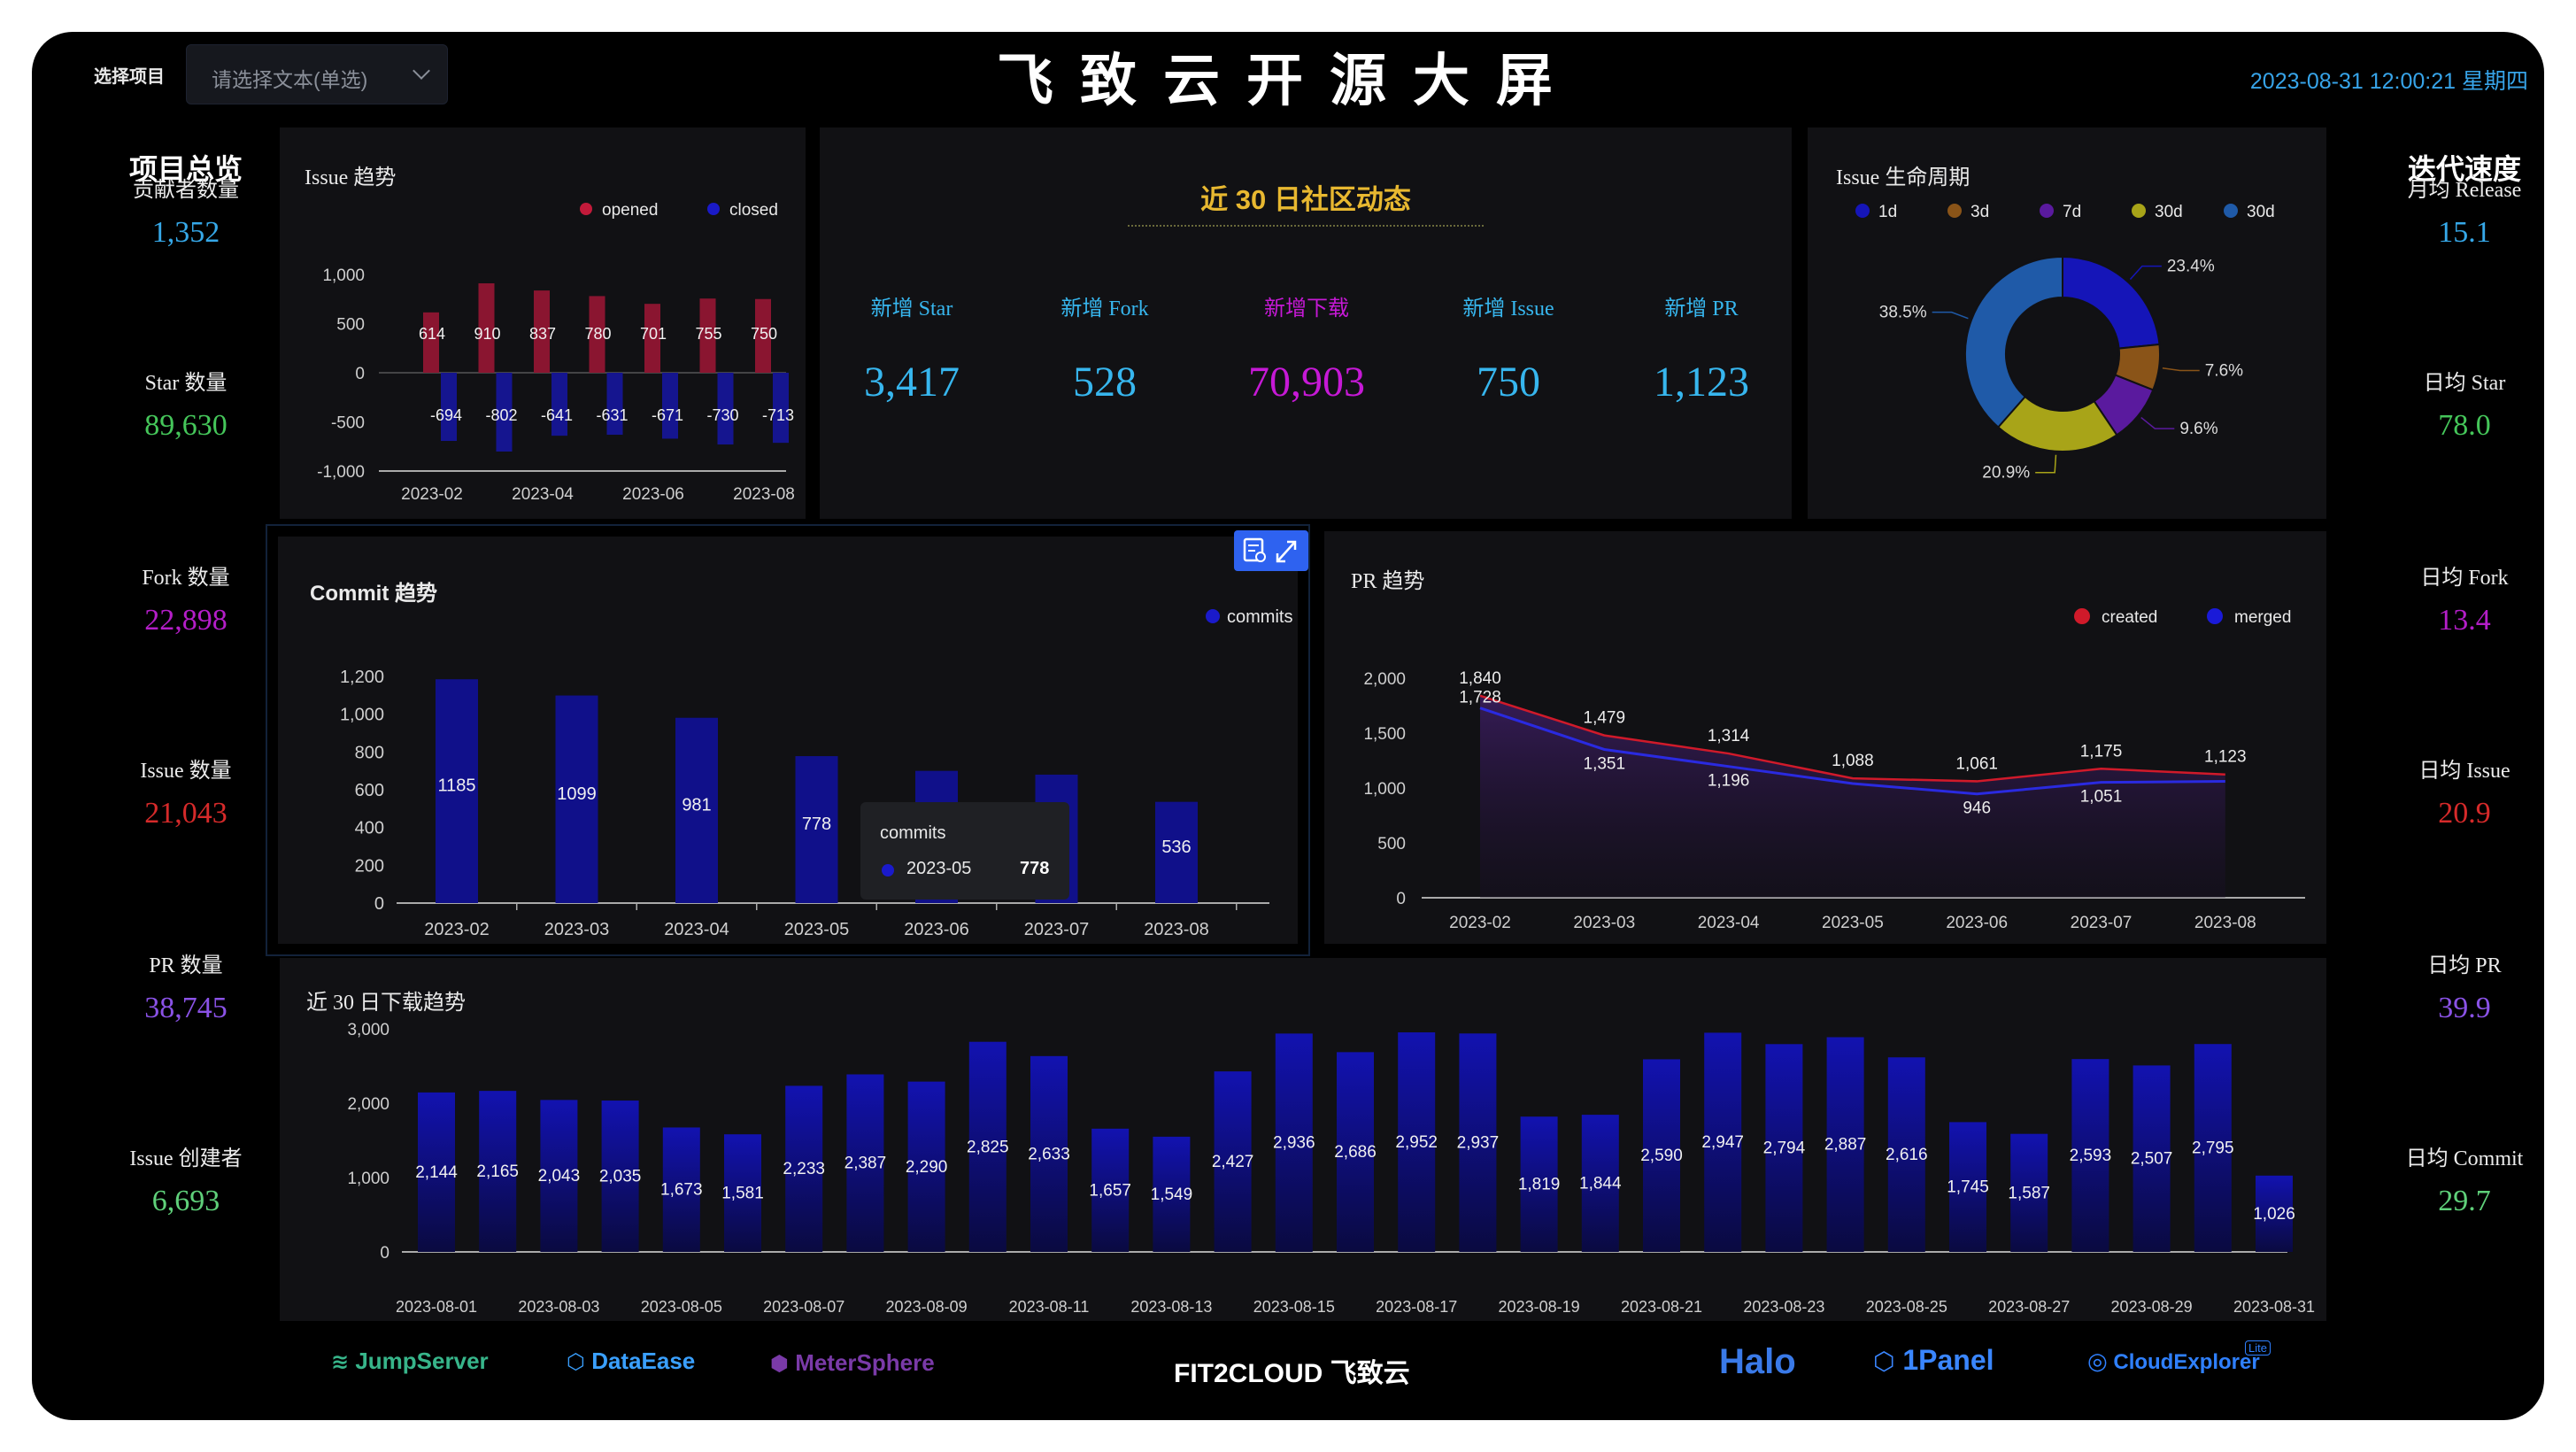 This screenshot has width=2576, height=1452. I want to click on halo-logo: Halo, so click(1757, 1361).